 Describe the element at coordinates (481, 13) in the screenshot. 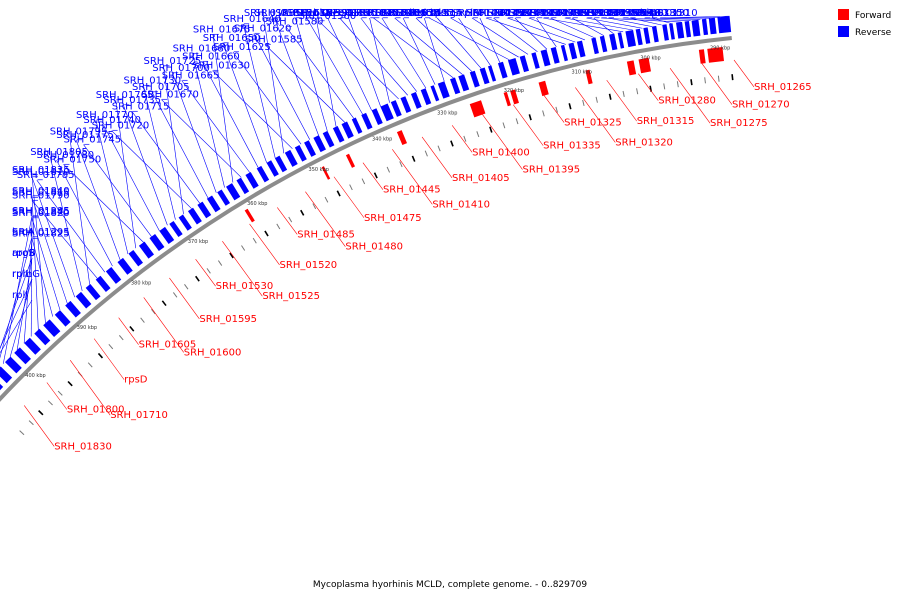

I see `reverse-gene-label: SRH_01460` at that location.